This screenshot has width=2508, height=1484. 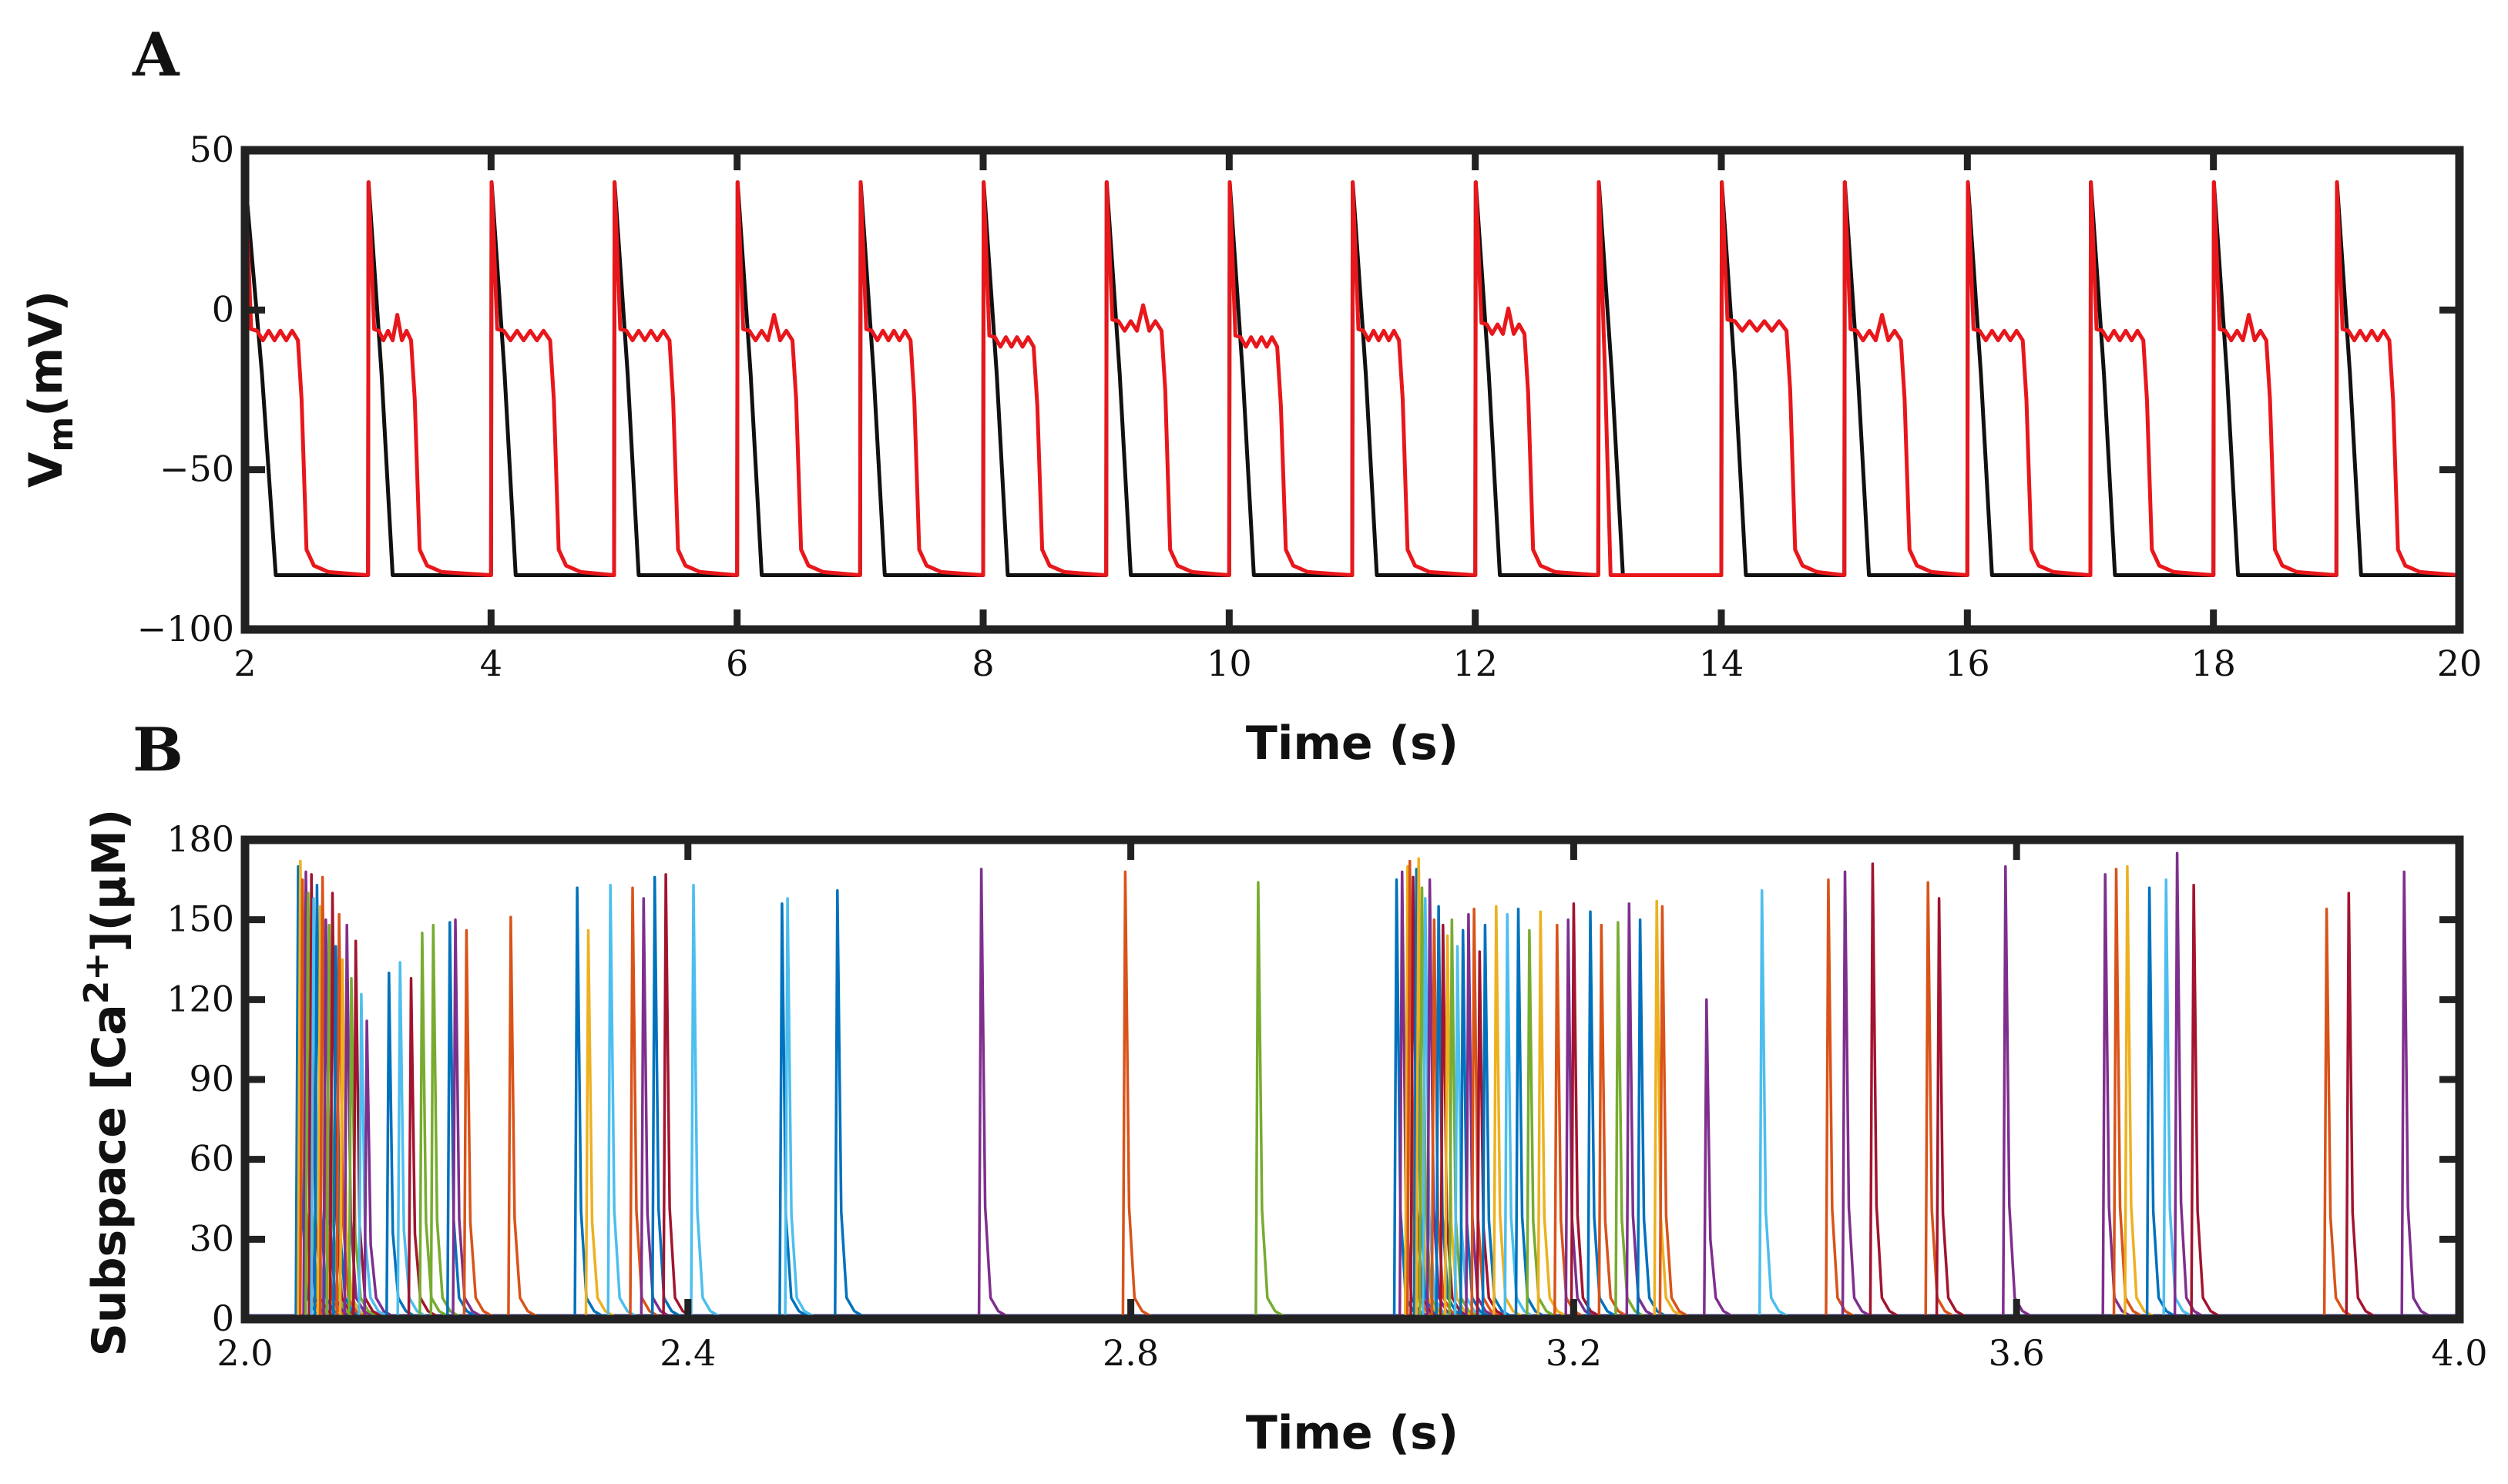 I want to click on panel-a-x-tick-label: 12, so click(x=1475, y=663).